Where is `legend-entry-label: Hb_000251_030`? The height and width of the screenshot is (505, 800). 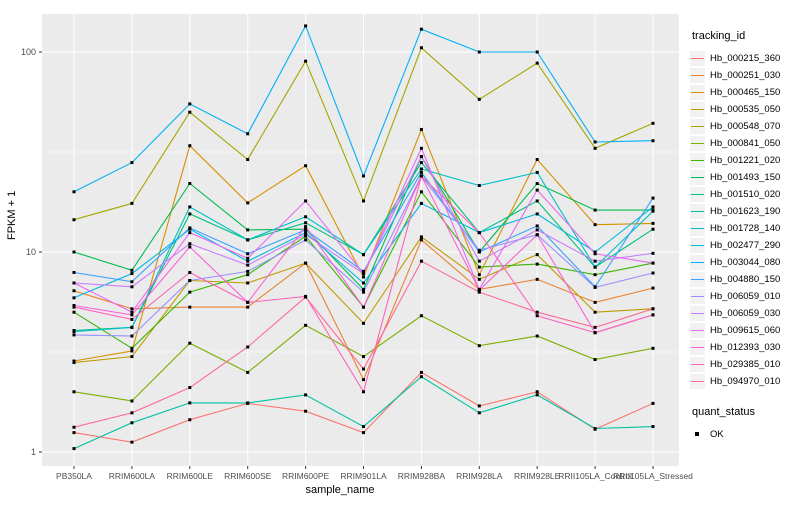
legend-entry-label: Hb_000251_030 is located at coordinates (745, 75).